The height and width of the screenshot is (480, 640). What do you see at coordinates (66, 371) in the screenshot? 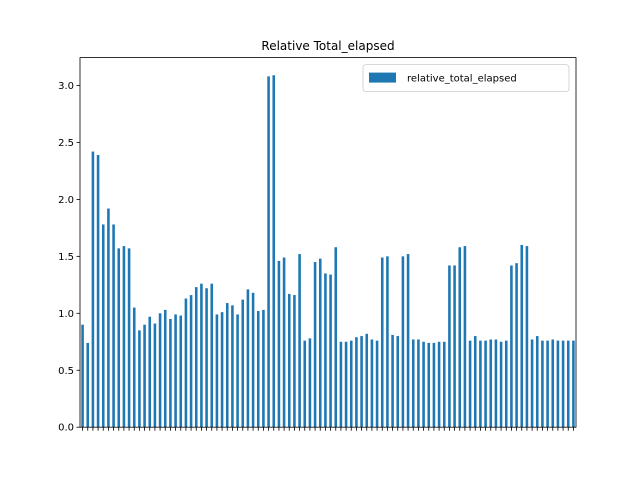
I see `y-tick-label: 0.5` at bounding box center [66, 371].